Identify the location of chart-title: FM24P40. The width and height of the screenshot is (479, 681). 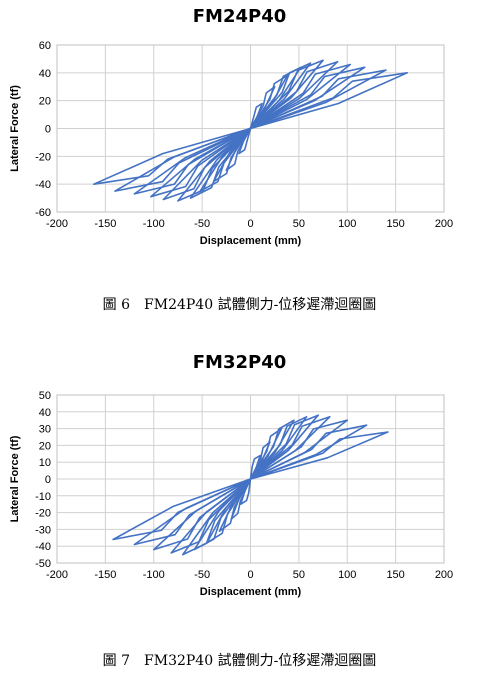
(239, 16).